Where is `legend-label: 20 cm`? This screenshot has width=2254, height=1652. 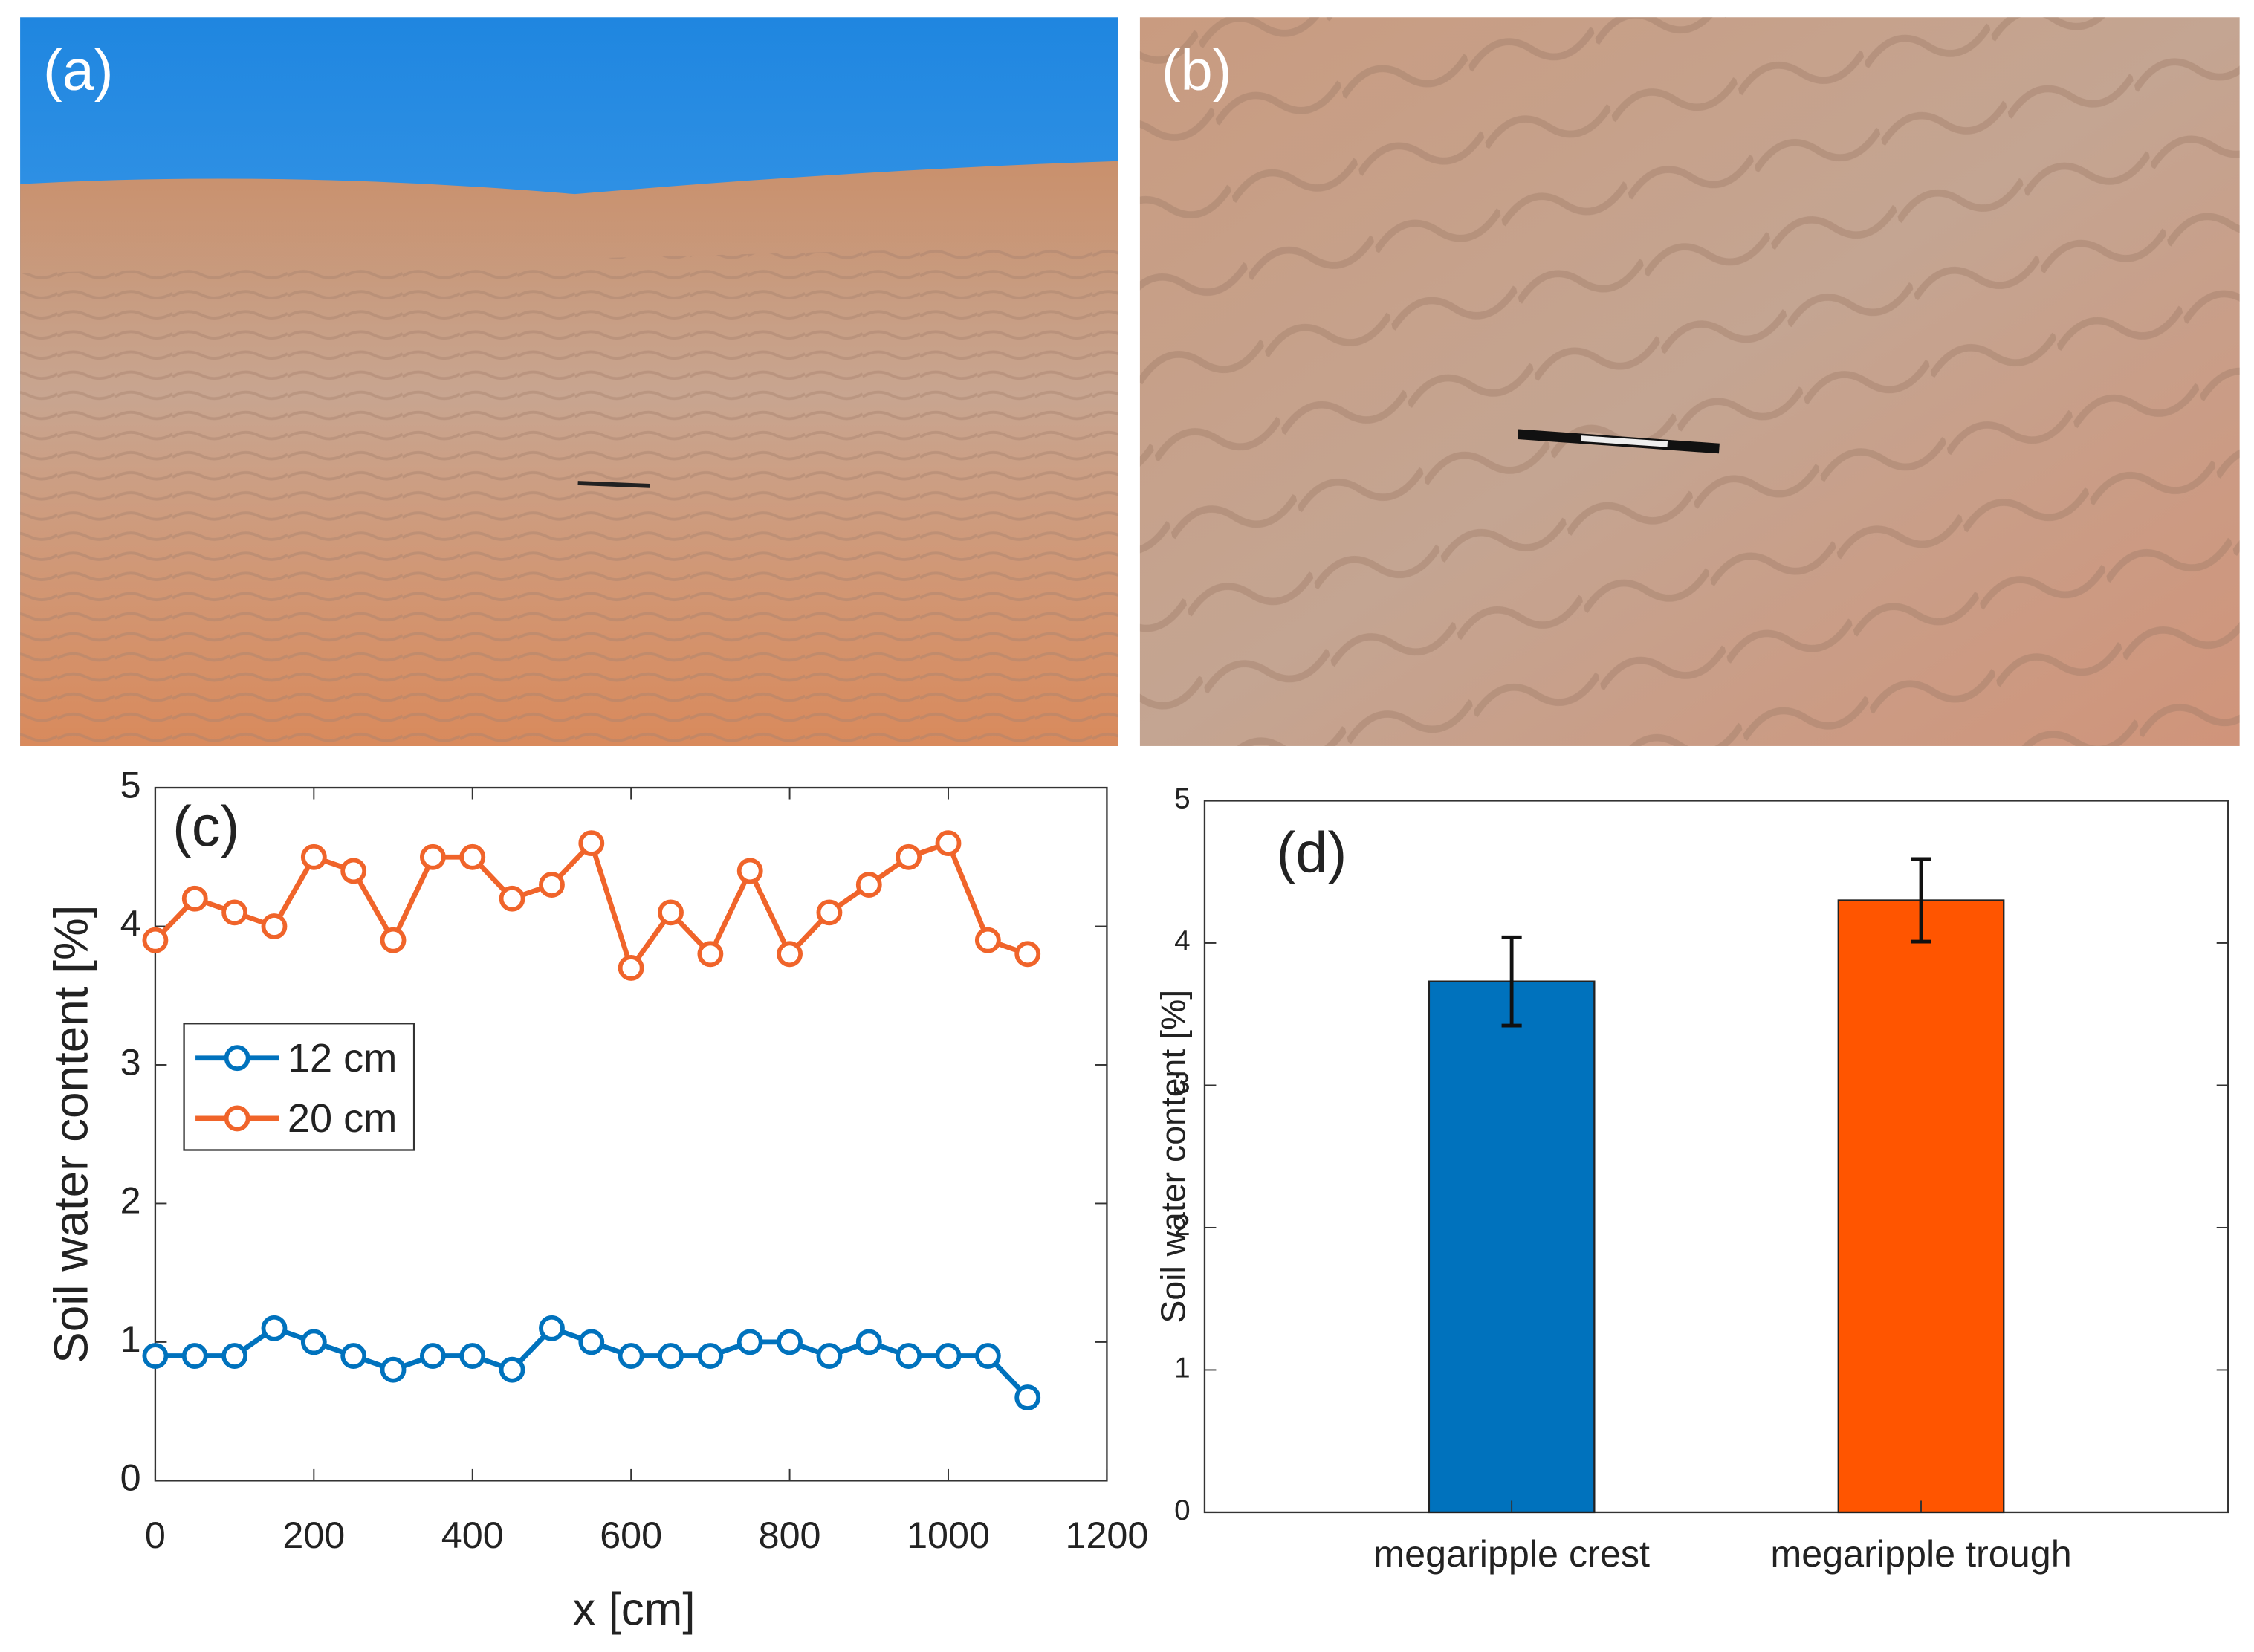 legend-label: 20 cm is located at coordinates (342, 1118).